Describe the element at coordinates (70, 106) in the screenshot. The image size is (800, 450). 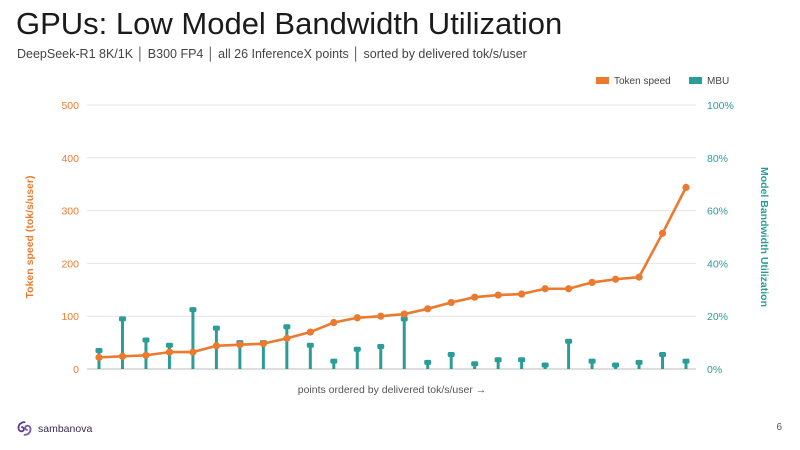
I see `y-tick-label-left: 500` at that location.